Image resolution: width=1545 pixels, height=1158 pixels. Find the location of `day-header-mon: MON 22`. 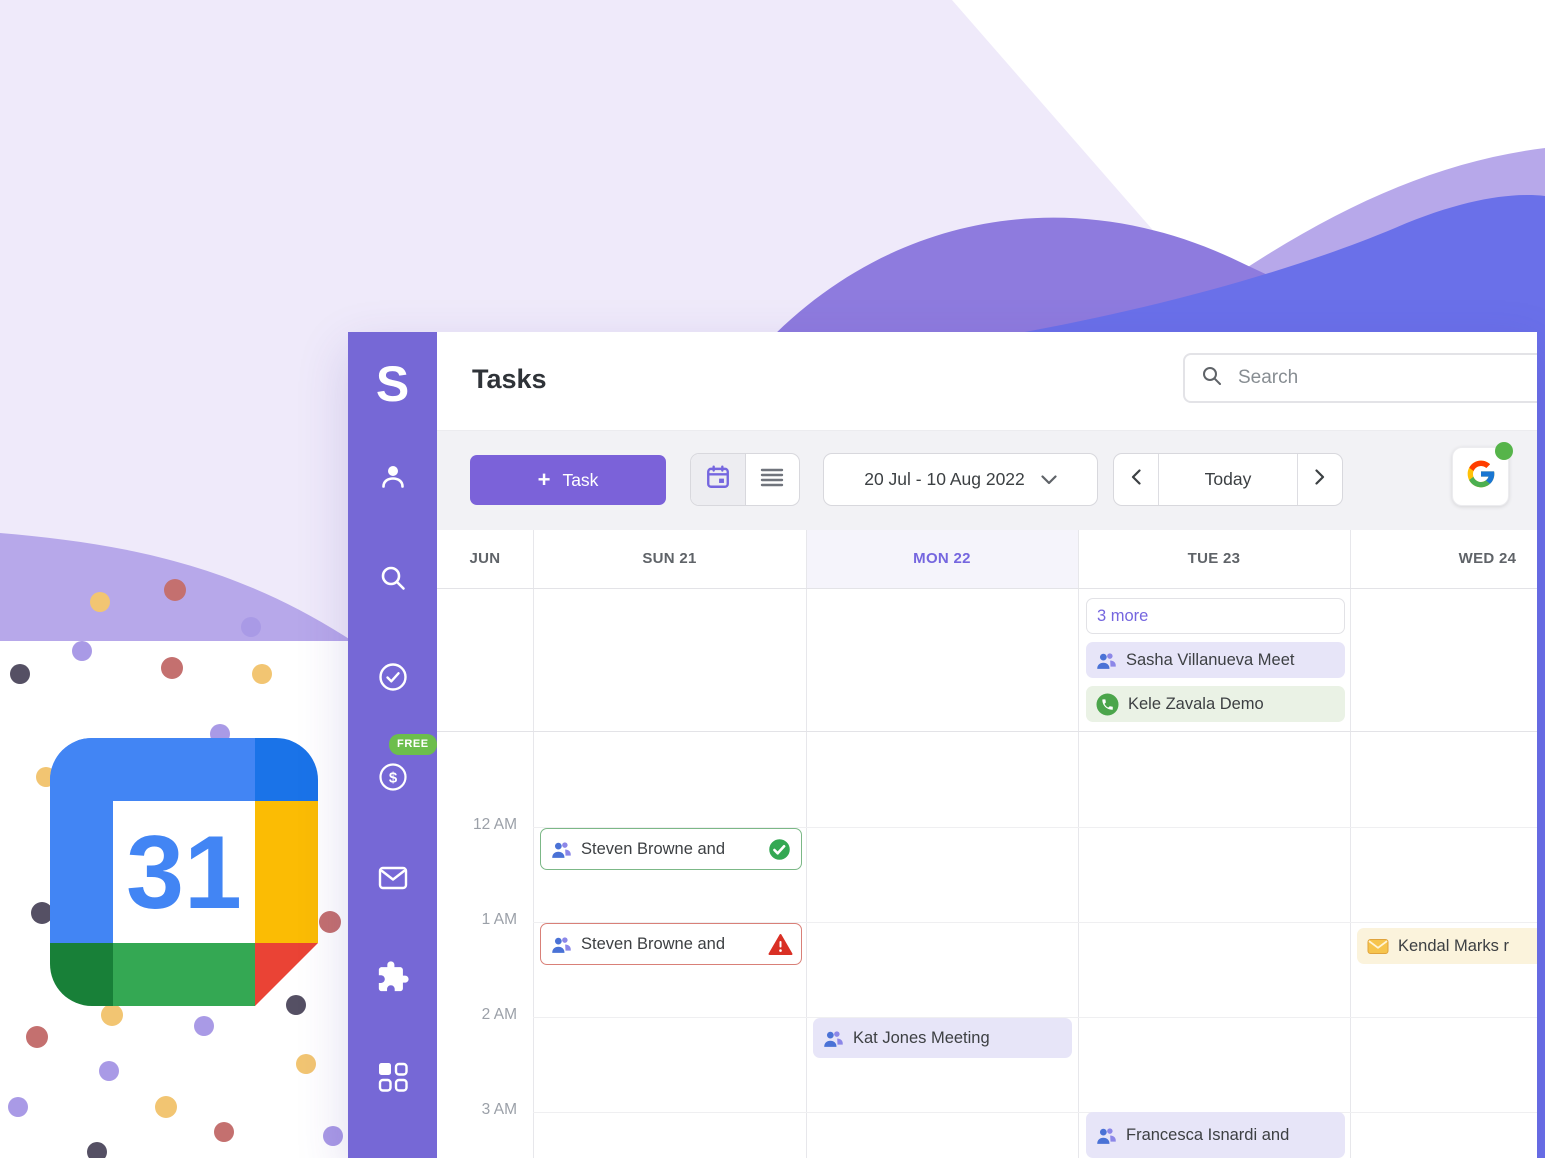

day-header-mon: MON 22 is located at coordinates (942, 558).